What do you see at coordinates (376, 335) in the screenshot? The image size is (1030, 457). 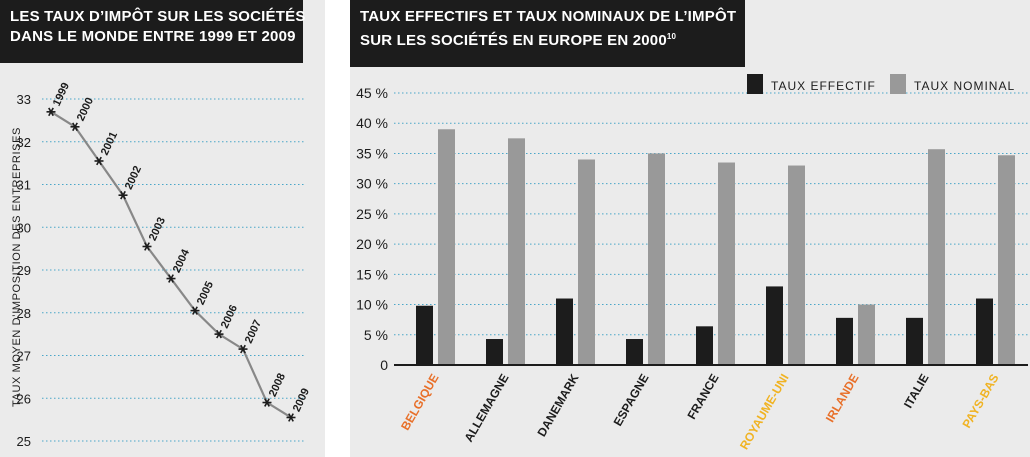 I see `y-tick-label: 5 %` at bounding box center [376, 335].